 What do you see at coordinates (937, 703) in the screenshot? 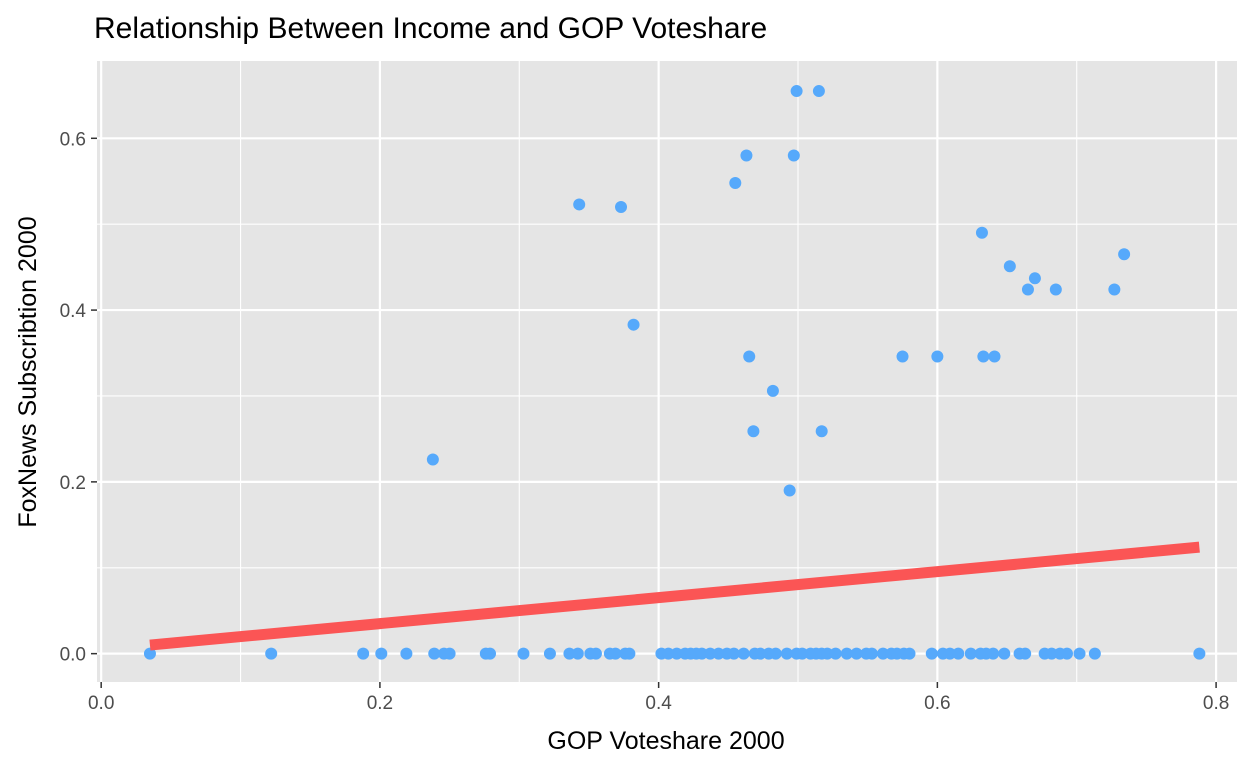
I see `x-tick-label: 0.6` at bounding box center [937, 703].